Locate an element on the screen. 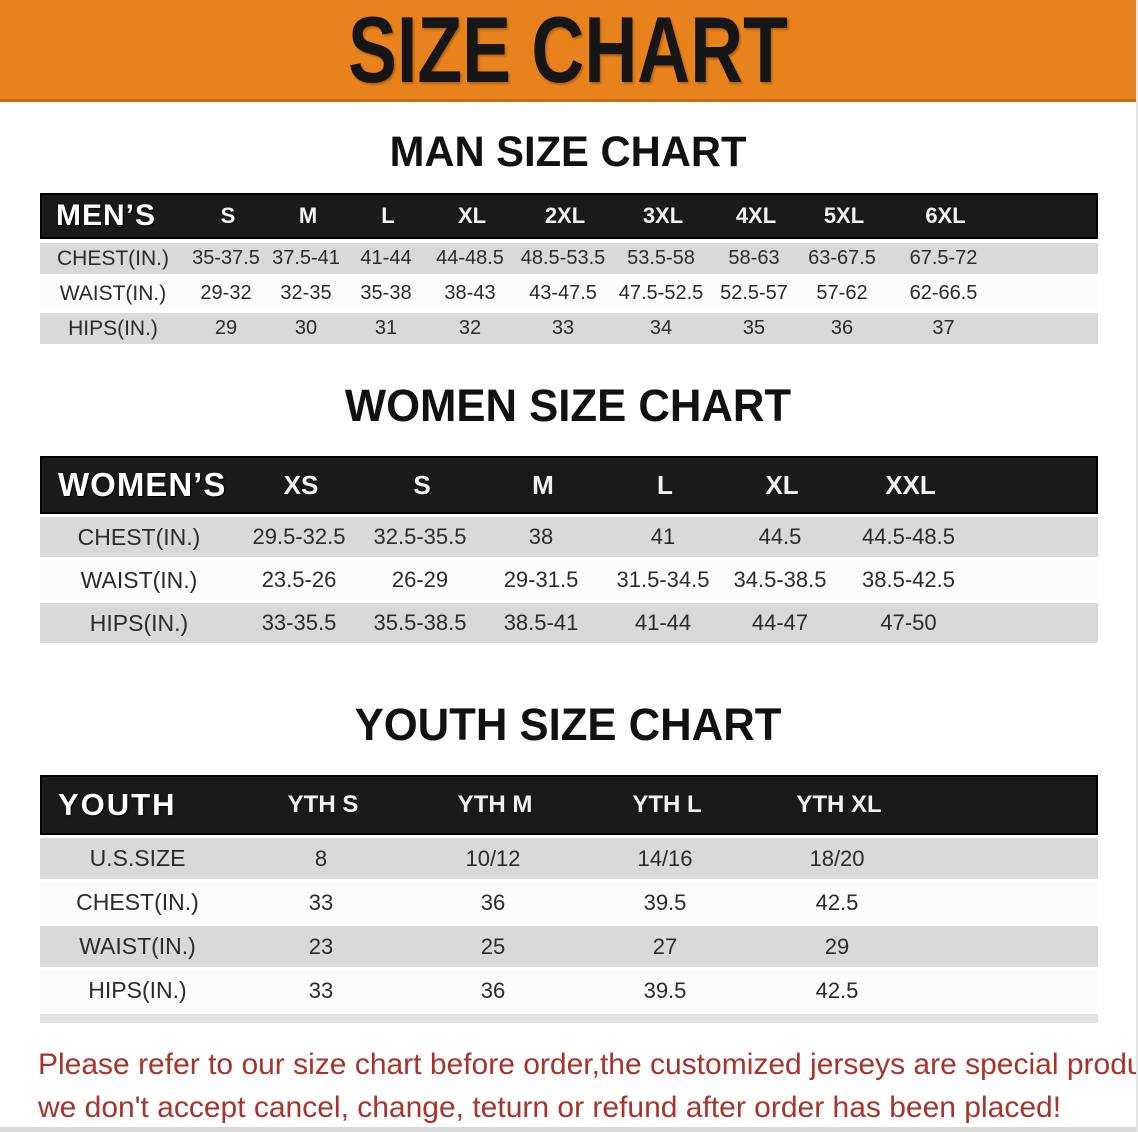  size-column-header: 3XL is located at coordinates (663, 215).